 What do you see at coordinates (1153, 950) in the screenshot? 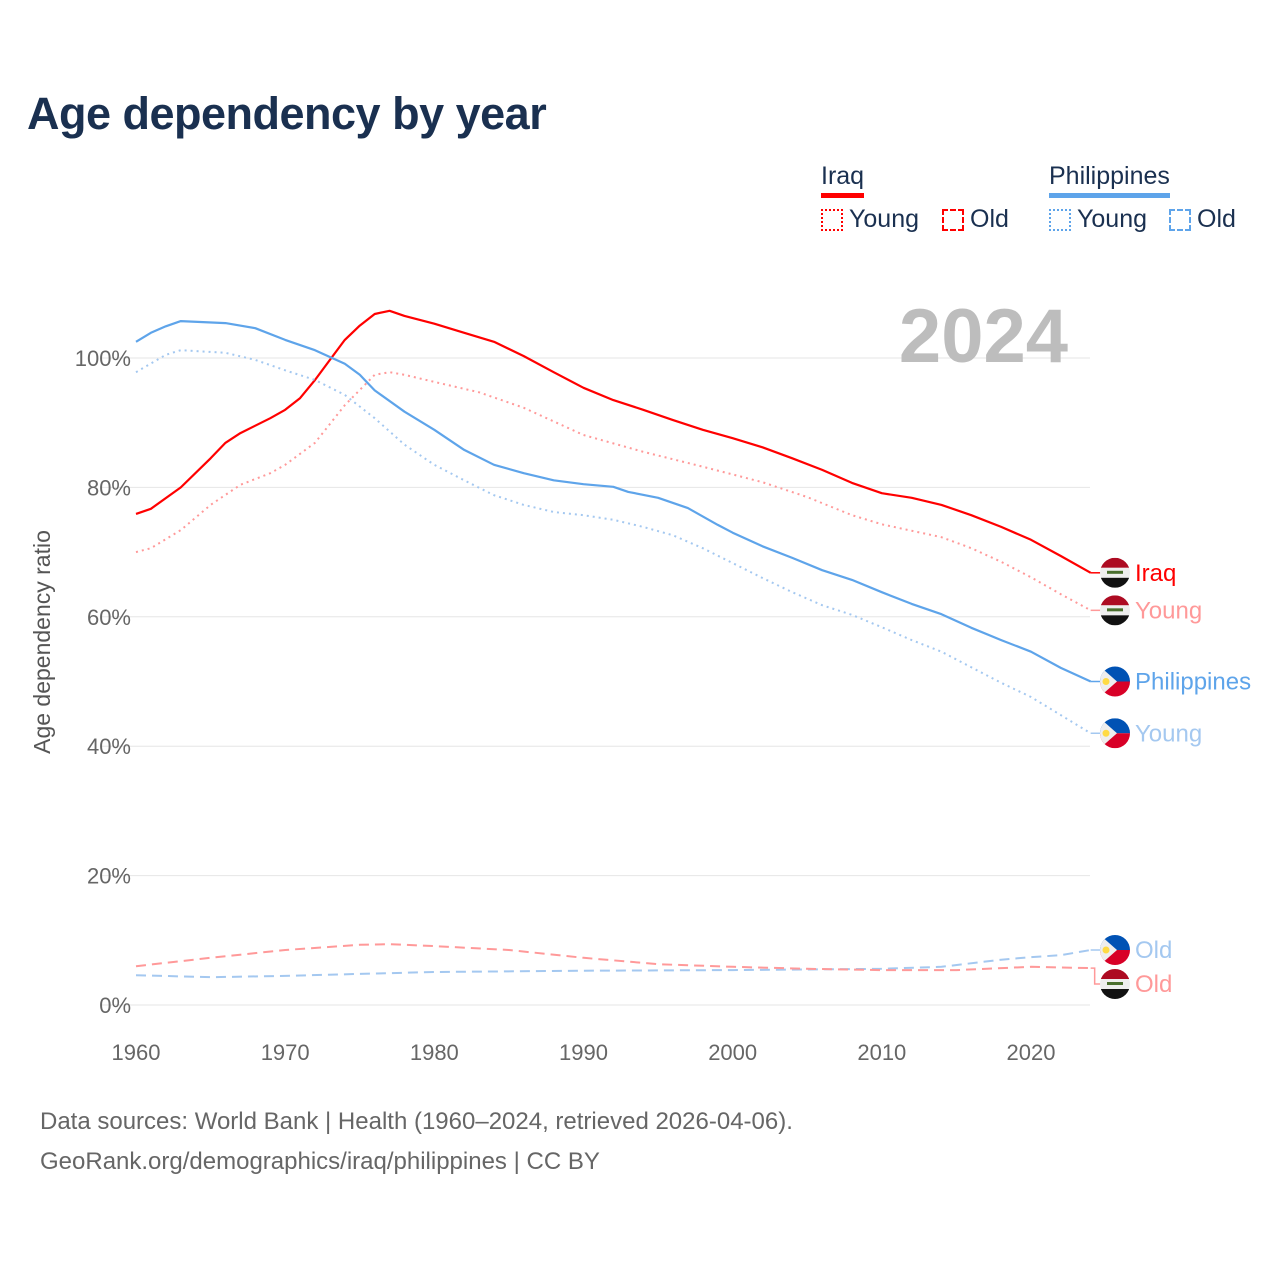
I see `end-label-philippines-old: Old` at bounding box center [1153, 950].